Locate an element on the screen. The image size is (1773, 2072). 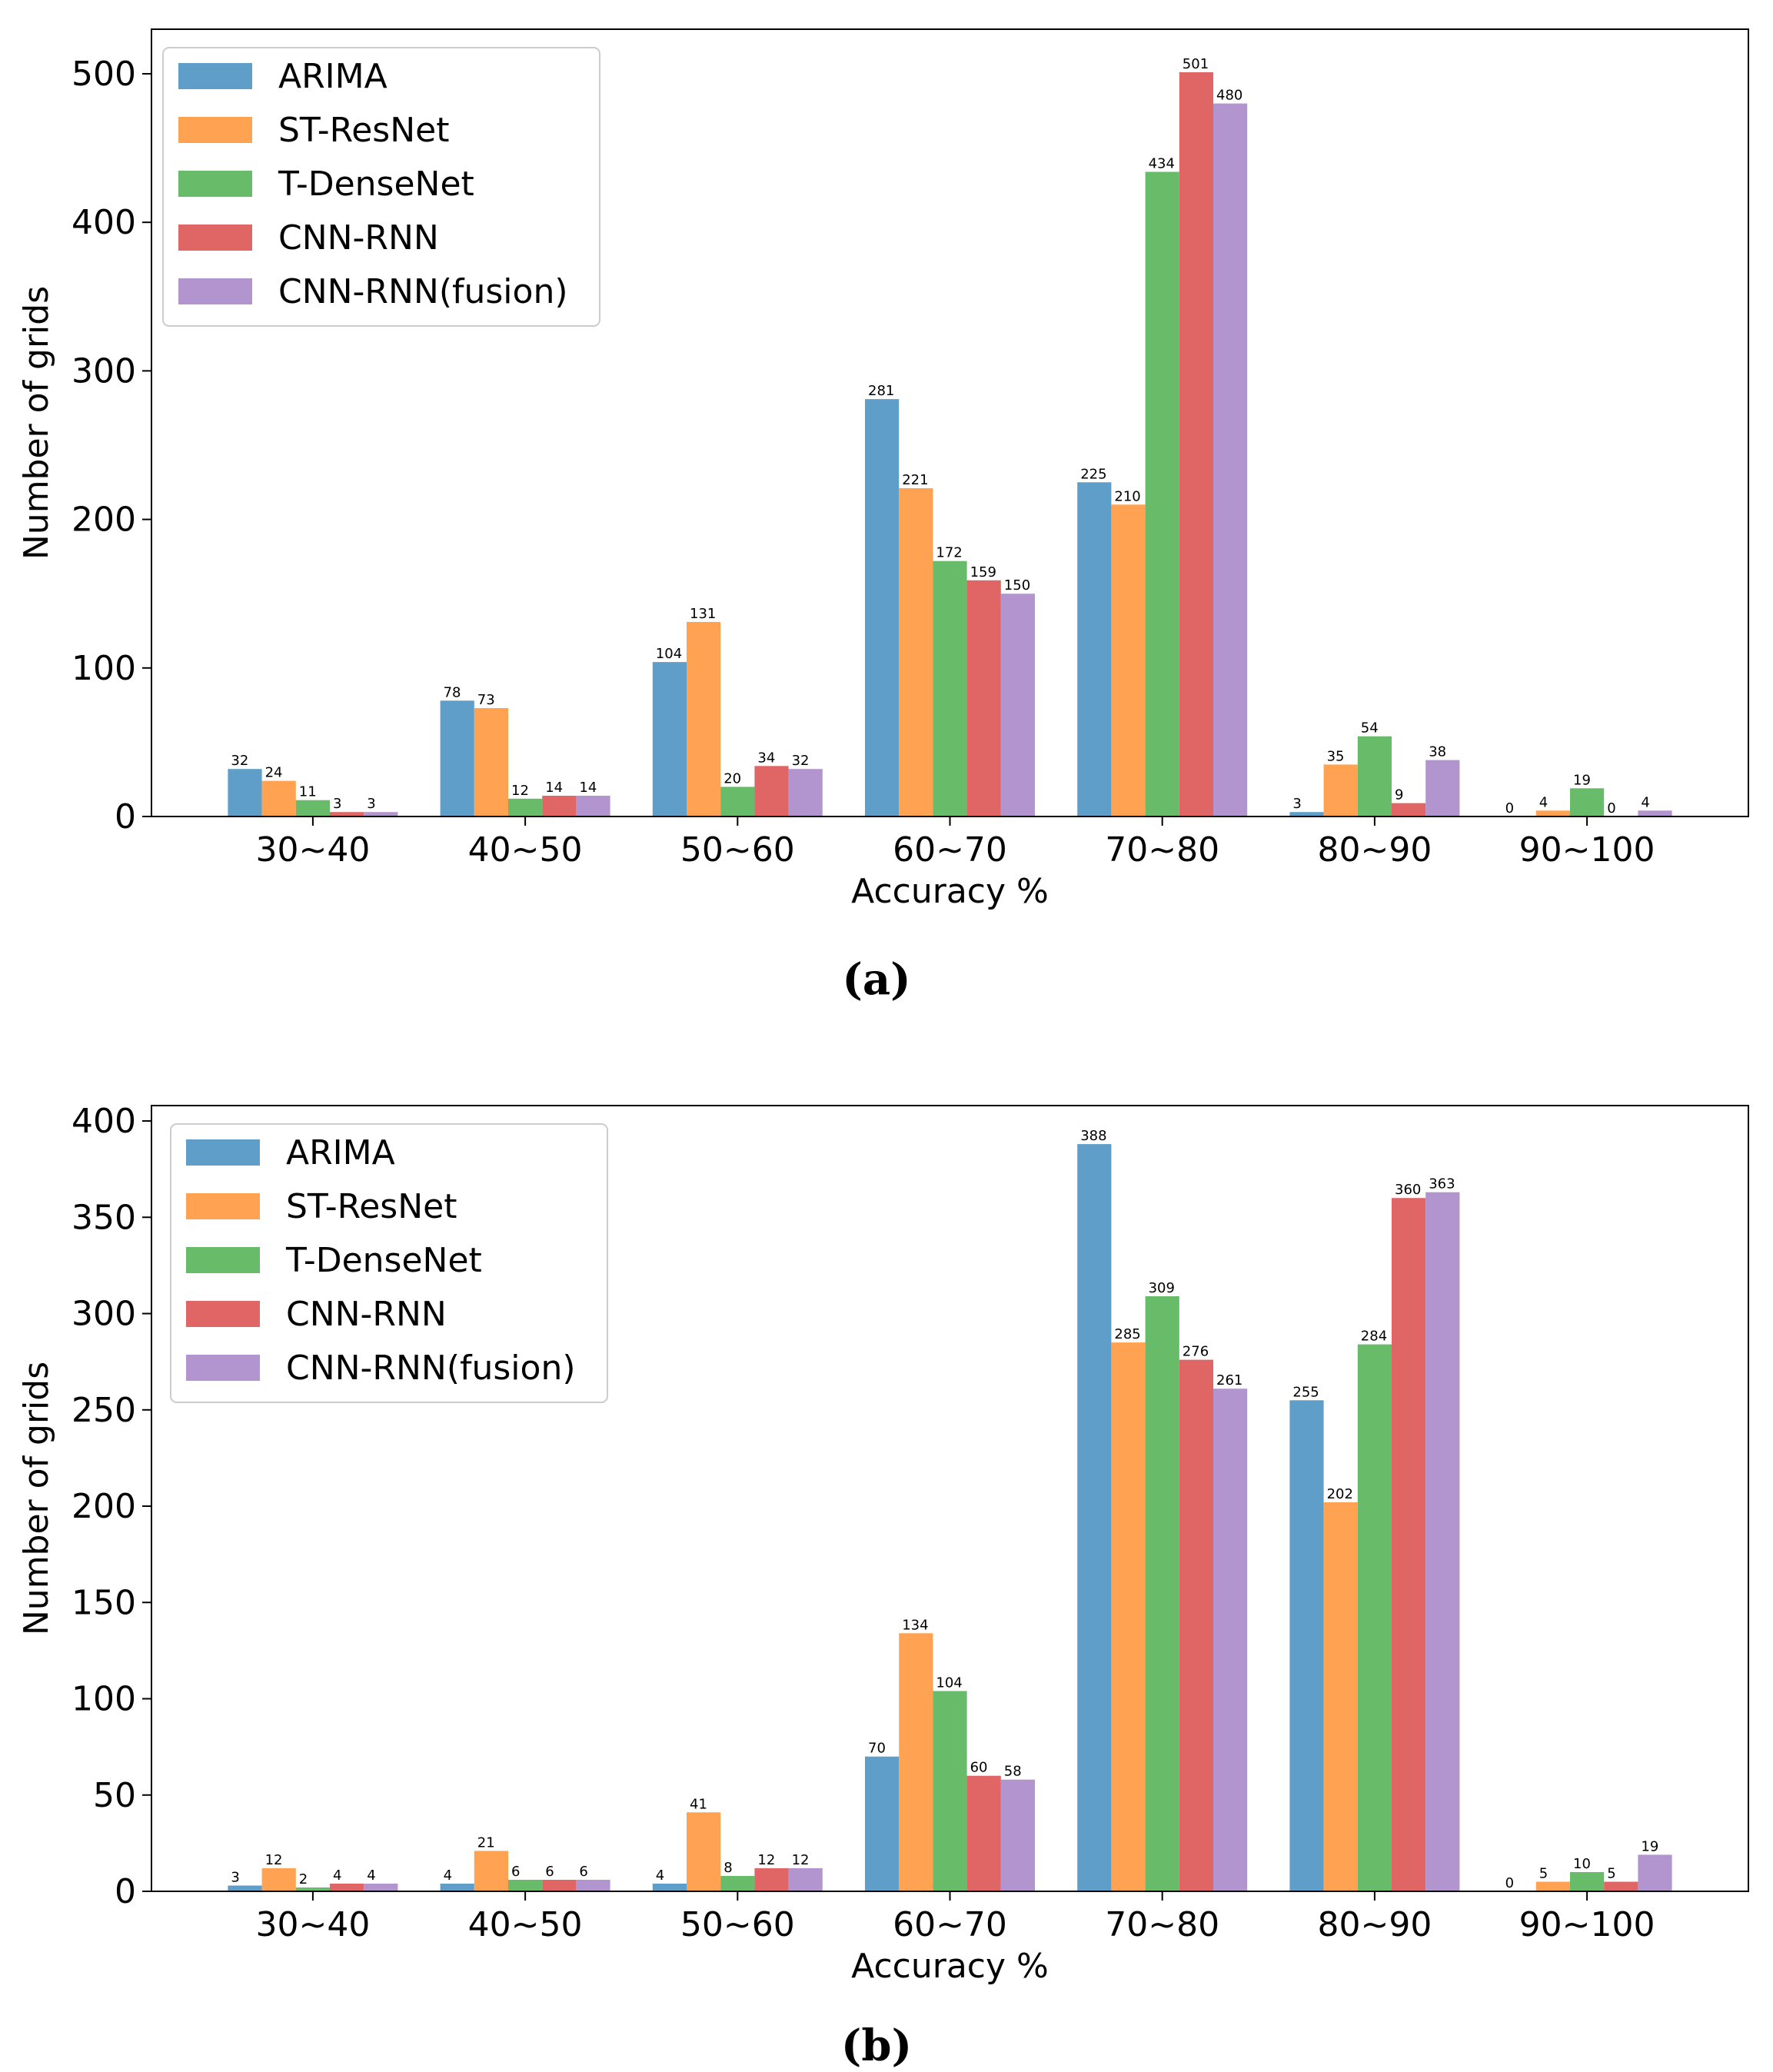
bar-cnn-rnn-fusion--50-60 is located at coordinates (805, 792).